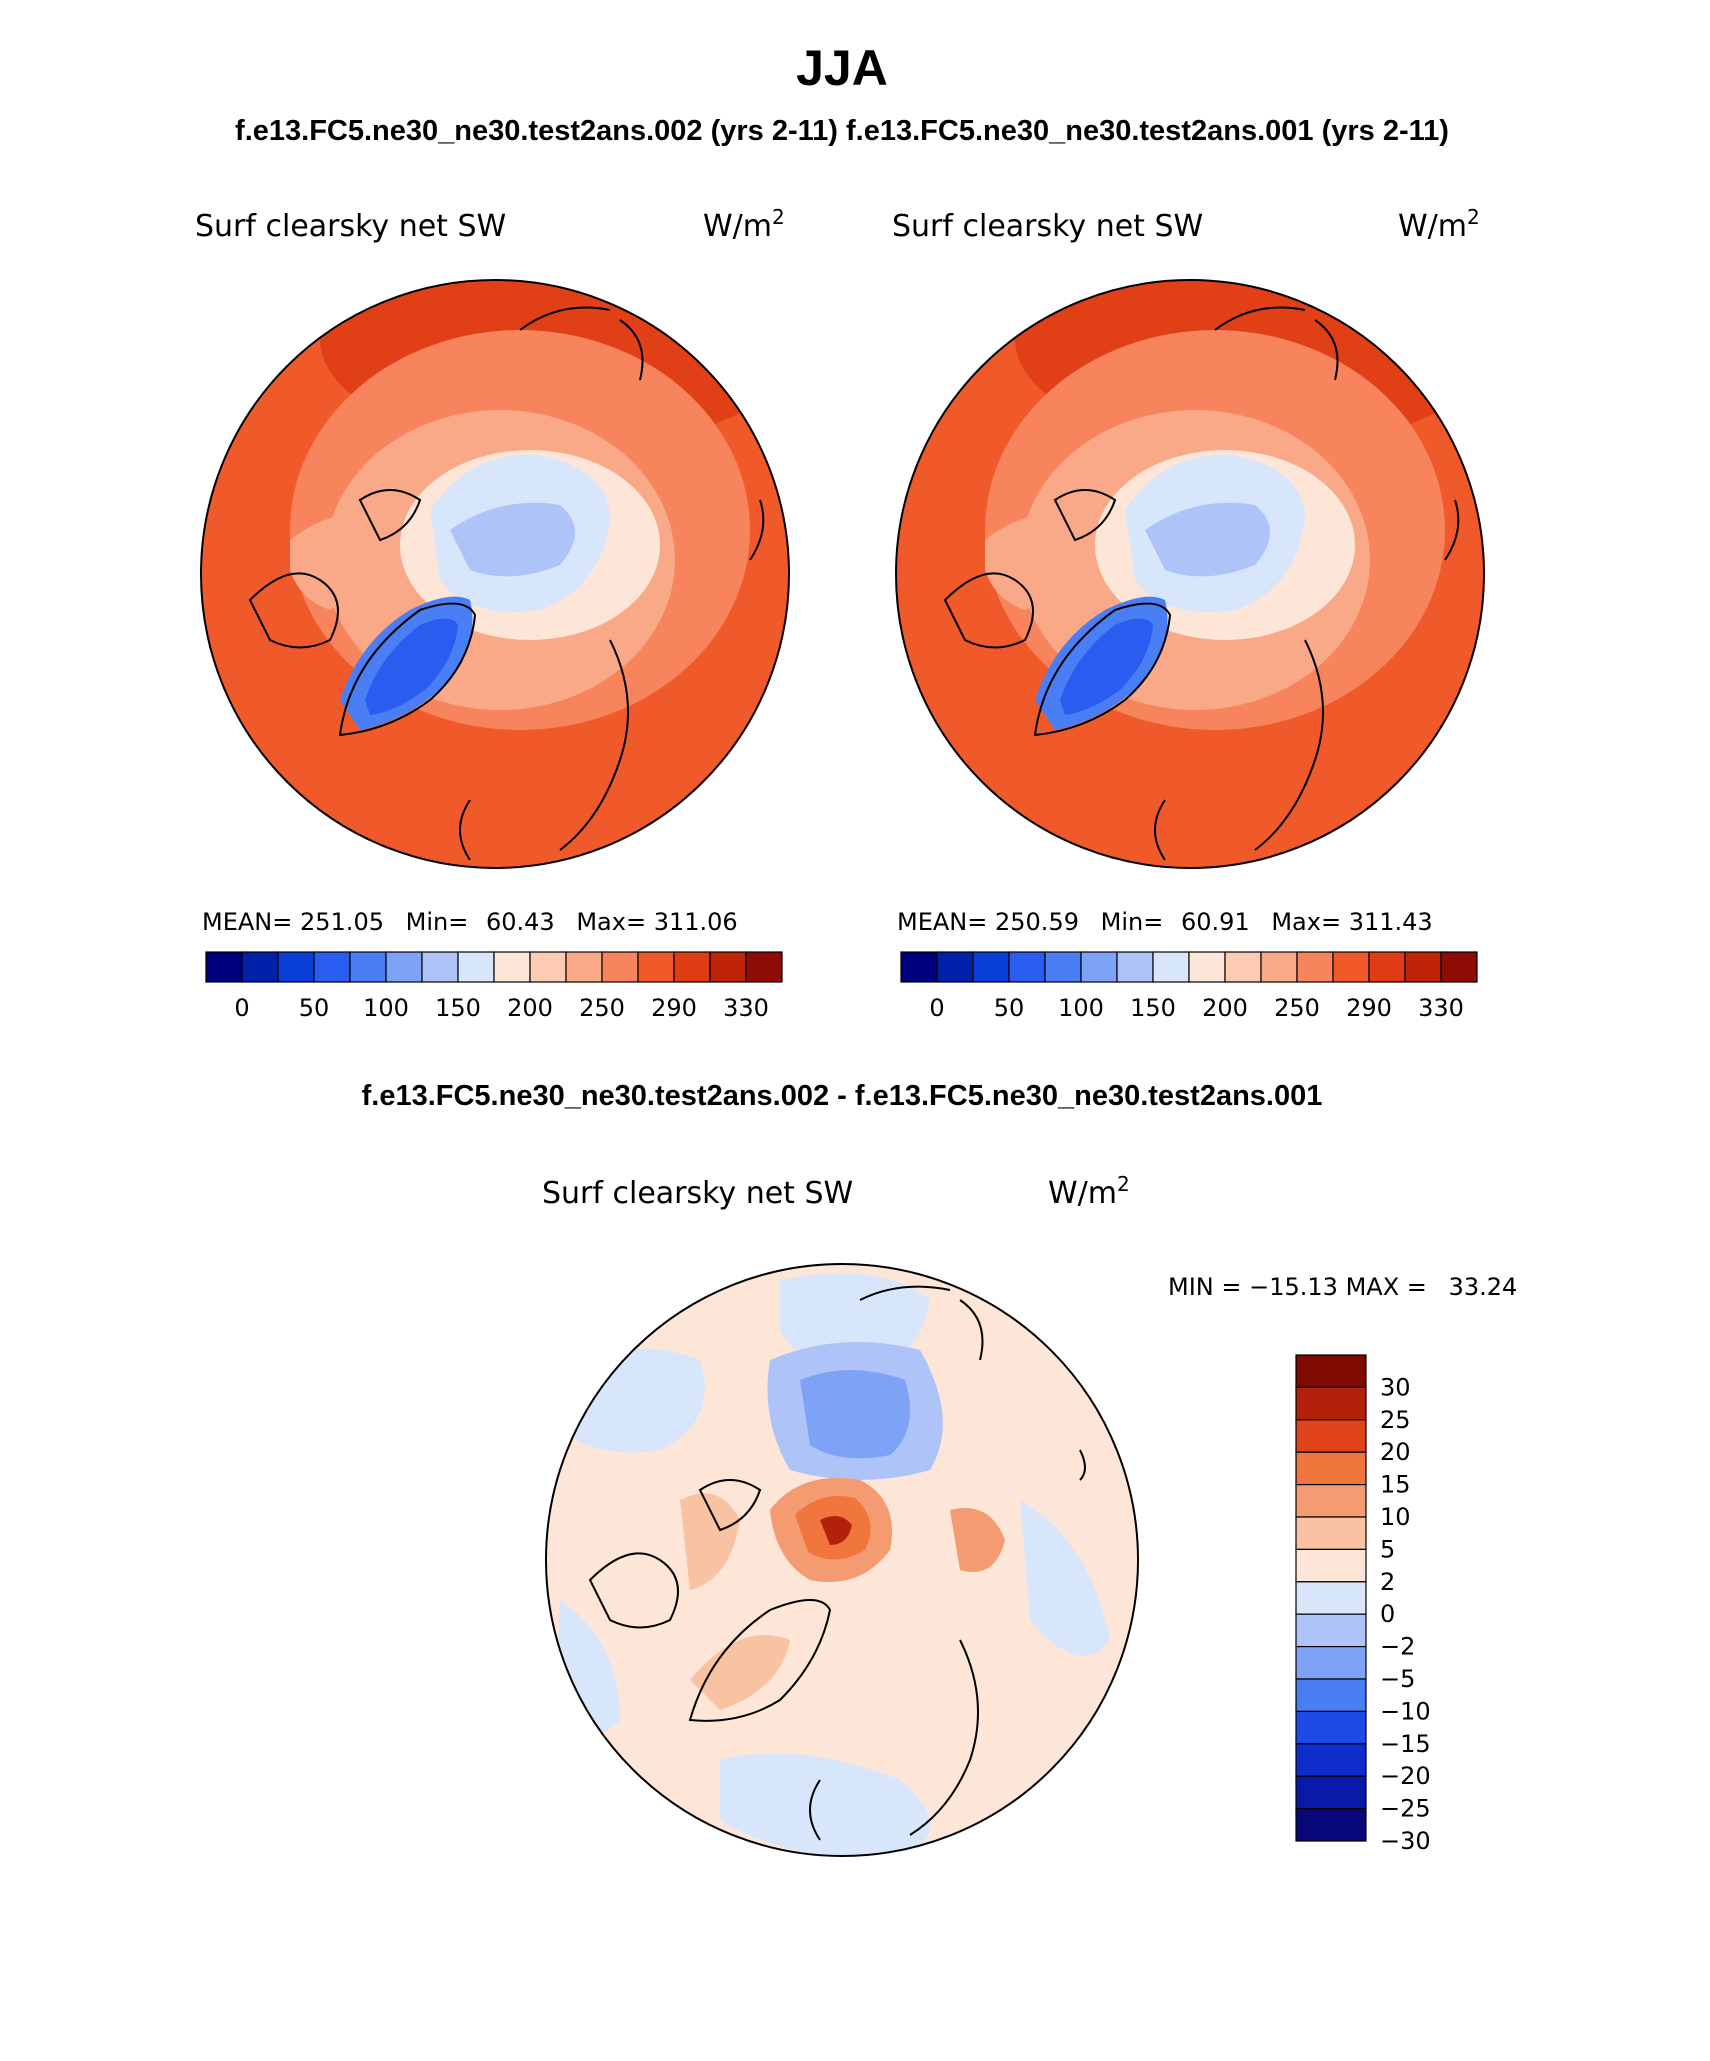 Image resolution: width=1710 pixels, height=2061 pixels. What do you see at coordinates (1040, 561) in the screenshot?
I see `field-canada-pale-right` at bounding box center [1040, 561].